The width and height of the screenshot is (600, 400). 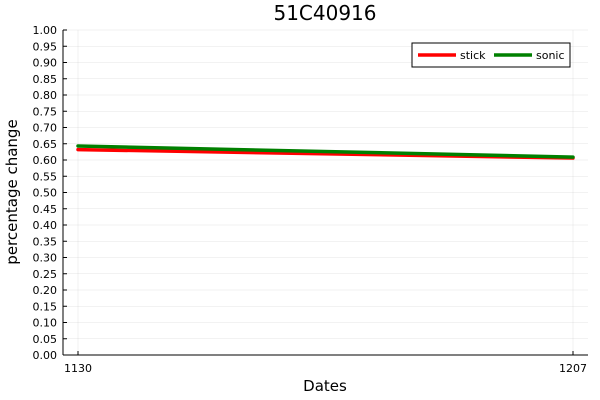 I want to click on y-tick-label: 0.10, so click(x=45, y=323).